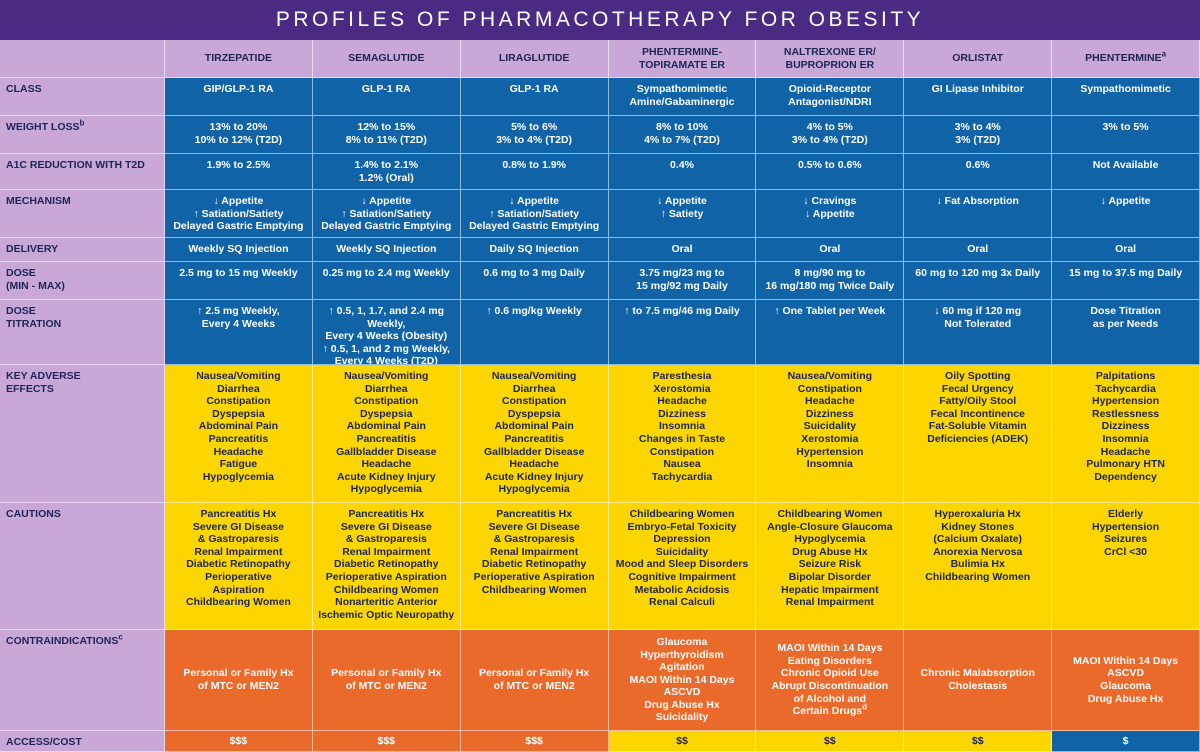 The height and width of the screenshot is (752, 1200). What do you see at coordinates (978, 135) in the screenshot?
I see `table-cell: 3% to 4% 3% (T2D)` at bounding box center [978, 135].